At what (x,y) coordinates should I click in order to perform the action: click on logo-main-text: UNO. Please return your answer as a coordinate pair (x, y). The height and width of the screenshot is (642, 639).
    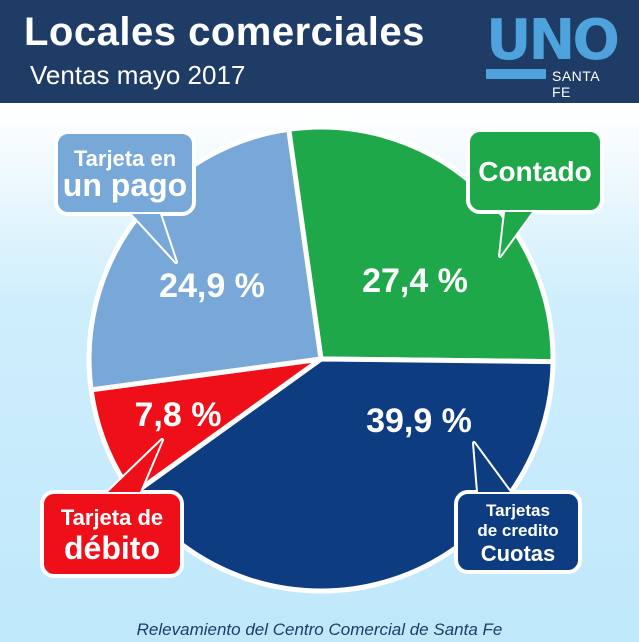
    Looking at the image, I should click on (553, 40).